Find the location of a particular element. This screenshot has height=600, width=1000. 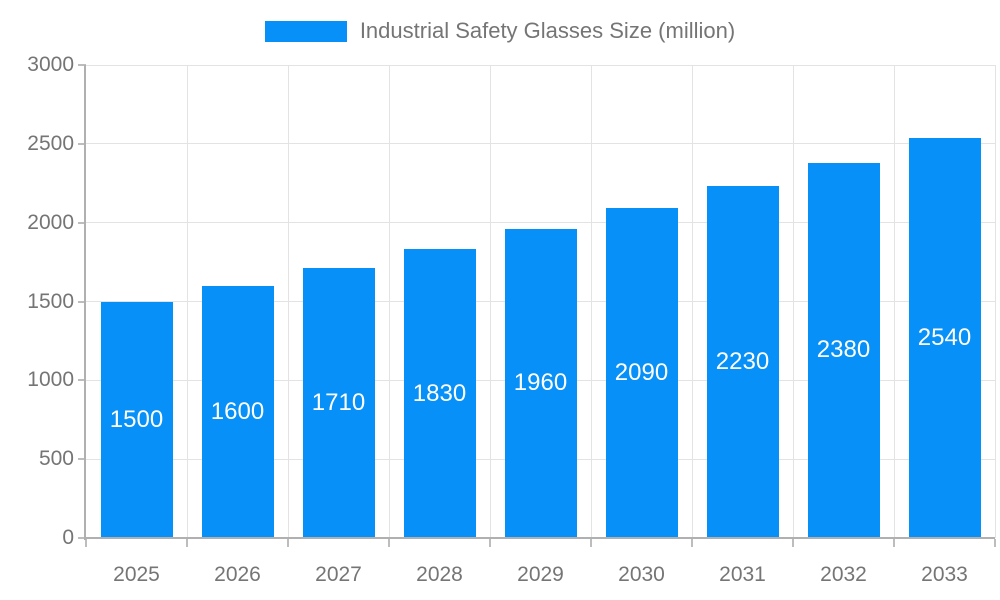

y-tick-label: 2500 is located at coordinates (50, 143).